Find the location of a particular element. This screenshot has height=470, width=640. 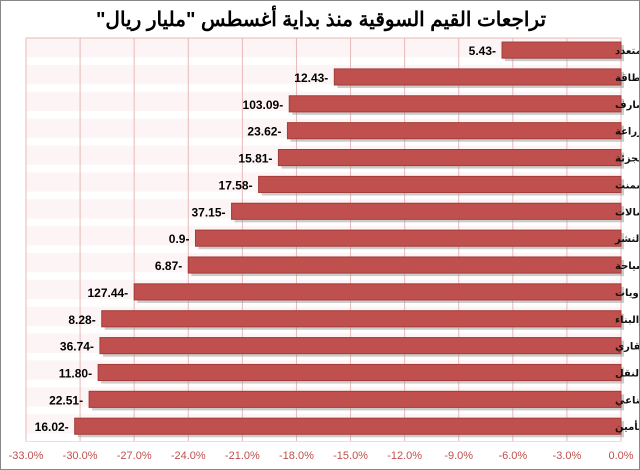

data-label: 15.81- is located at coordinates (255, 159).